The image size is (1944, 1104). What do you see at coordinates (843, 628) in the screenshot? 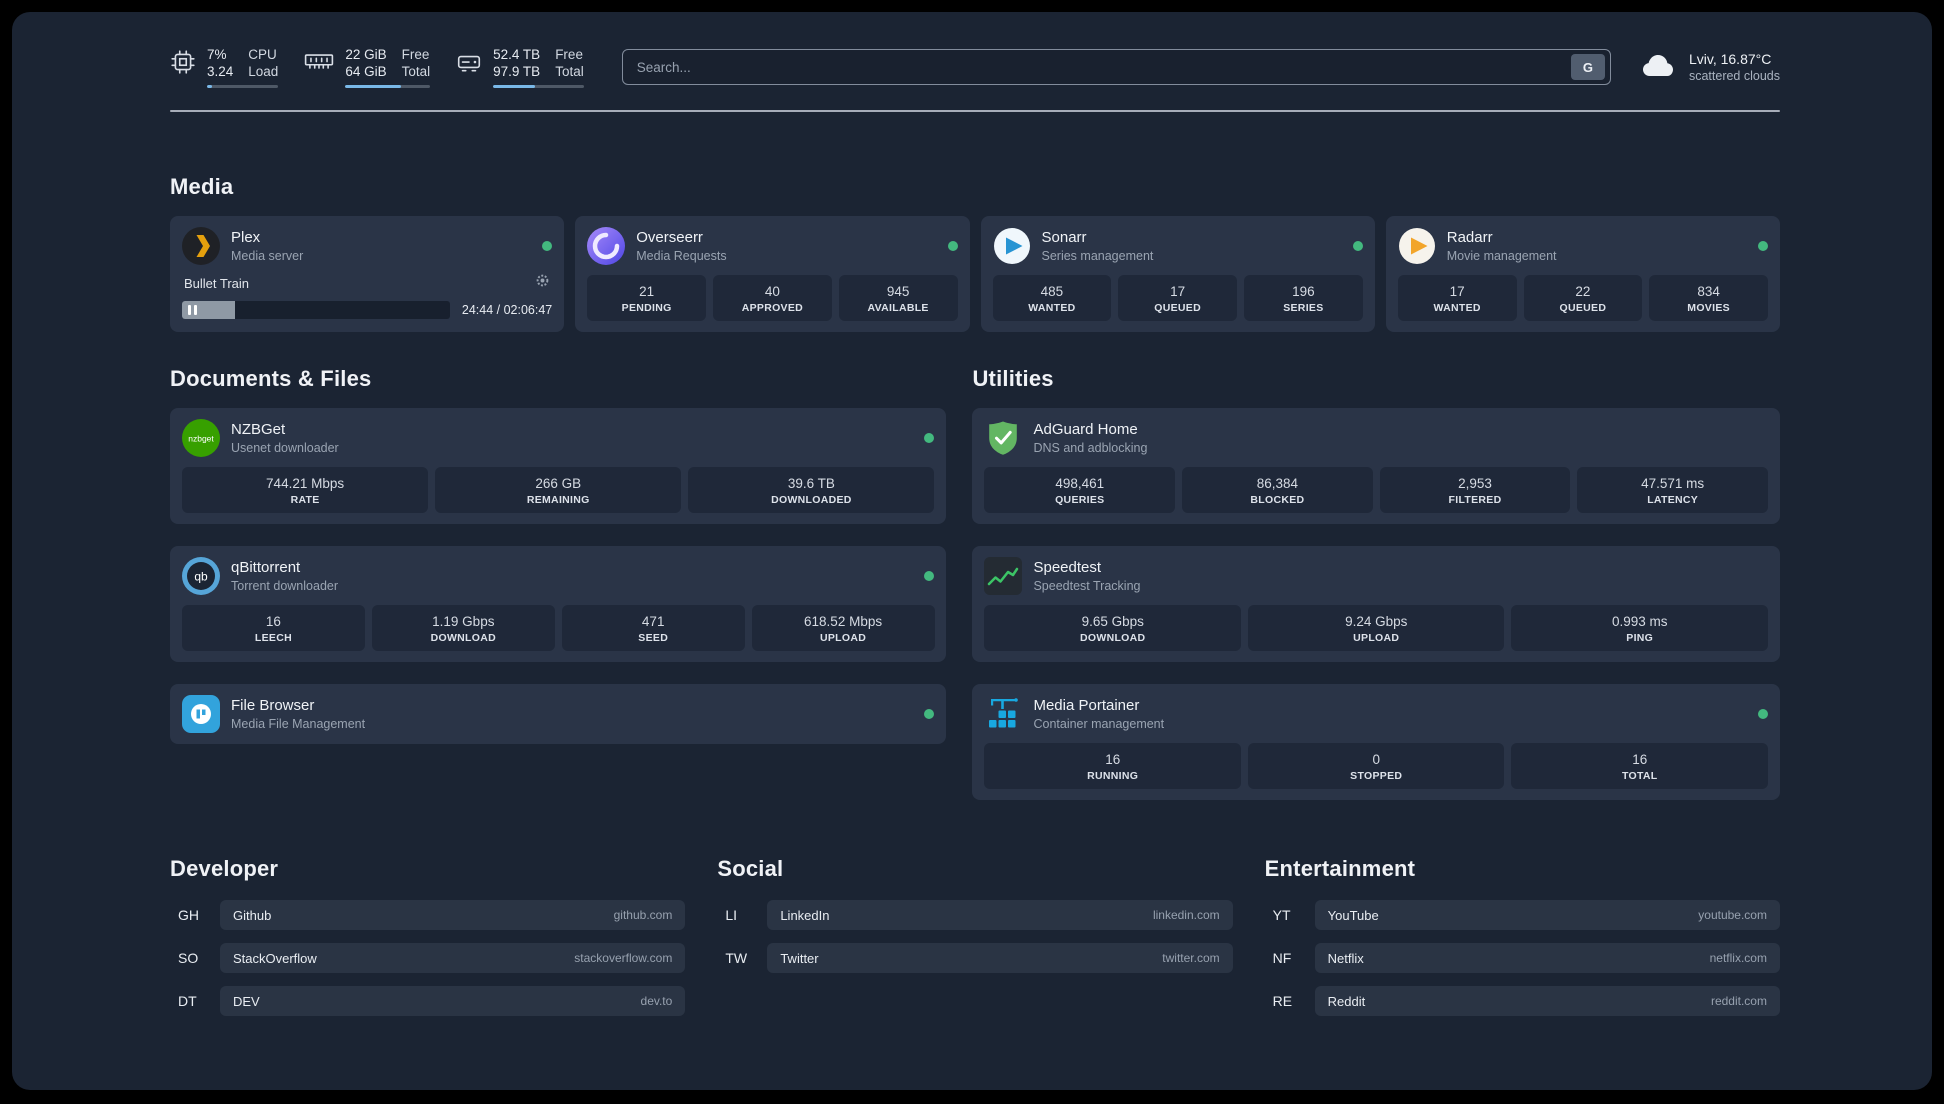
I see `stat-upload: 618.52 Mbps UPLOAD` at bounding box center [843, 628].